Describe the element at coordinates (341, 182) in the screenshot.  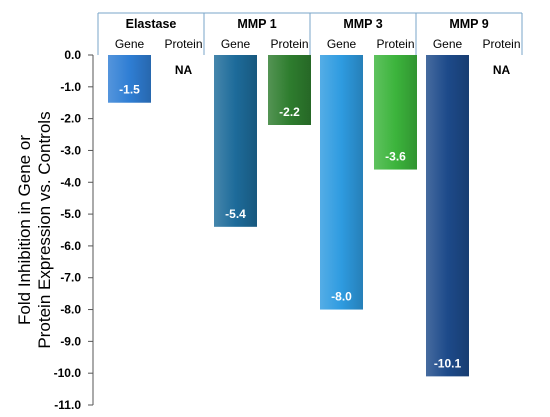
I see `bar-mmp3-gene` at that location.